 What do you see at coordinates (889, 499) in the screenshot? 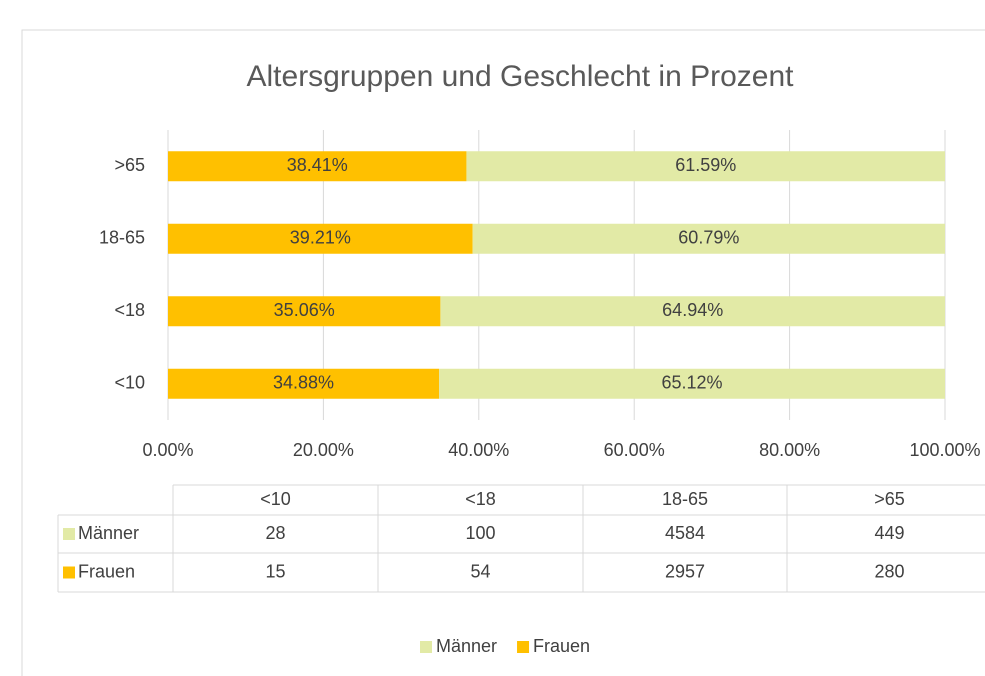
I see `table-header: >65` at bounding box center [889, 499].